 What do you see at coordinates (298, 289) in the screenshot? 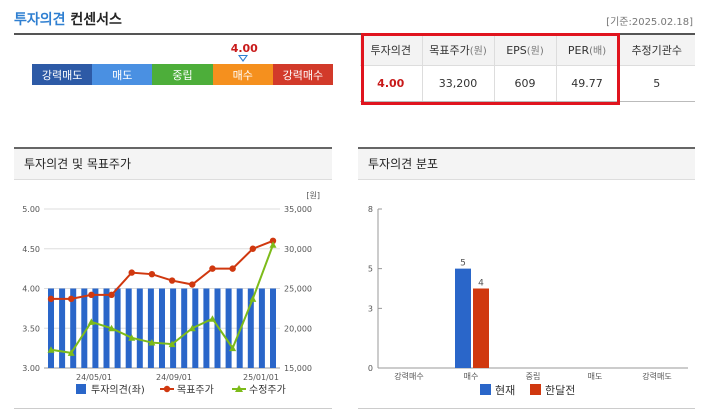
I see `right-axis-tick-label: 25,000` at bounding box center [298, 289].